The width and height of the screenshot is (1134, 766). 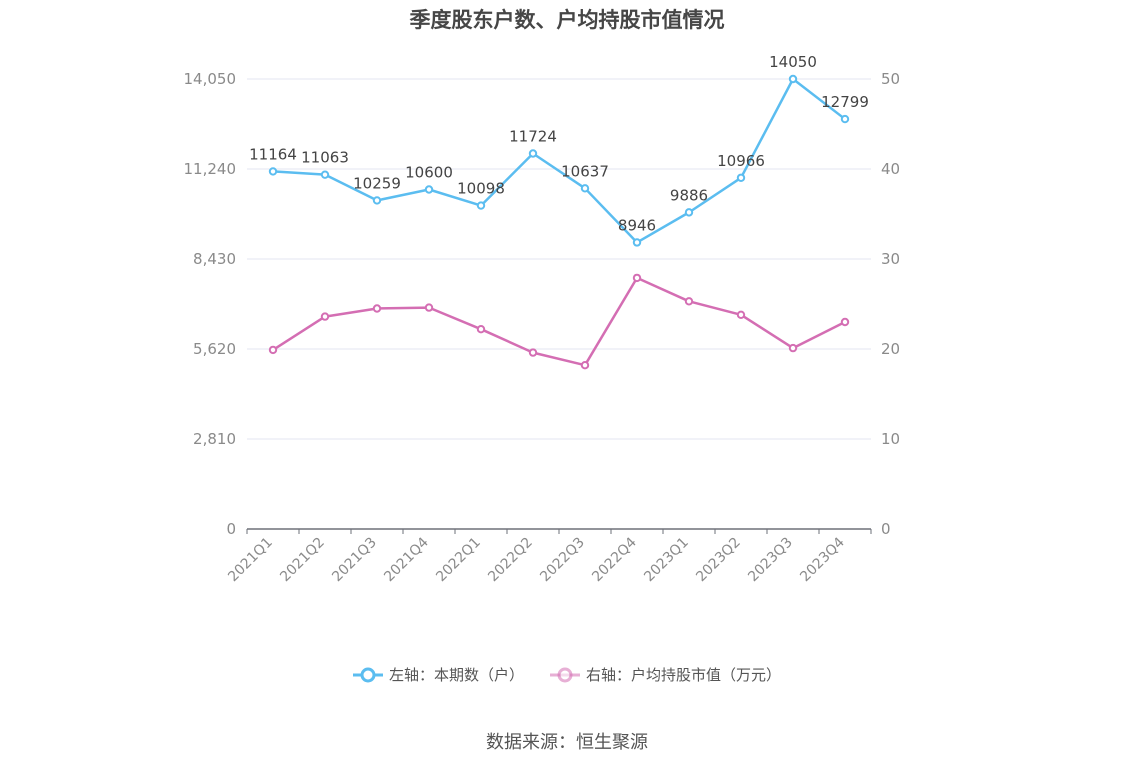 I want to click on source-note: 数据来源：恒生聚源, so click(x=567, y=742).